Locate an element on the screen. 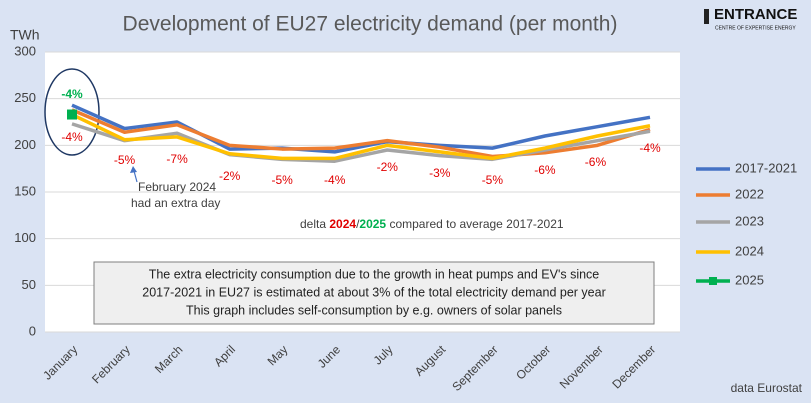 The width and height of the screenshot is (811, 403). x-tick-label: September is located at coordinates (474, 367).